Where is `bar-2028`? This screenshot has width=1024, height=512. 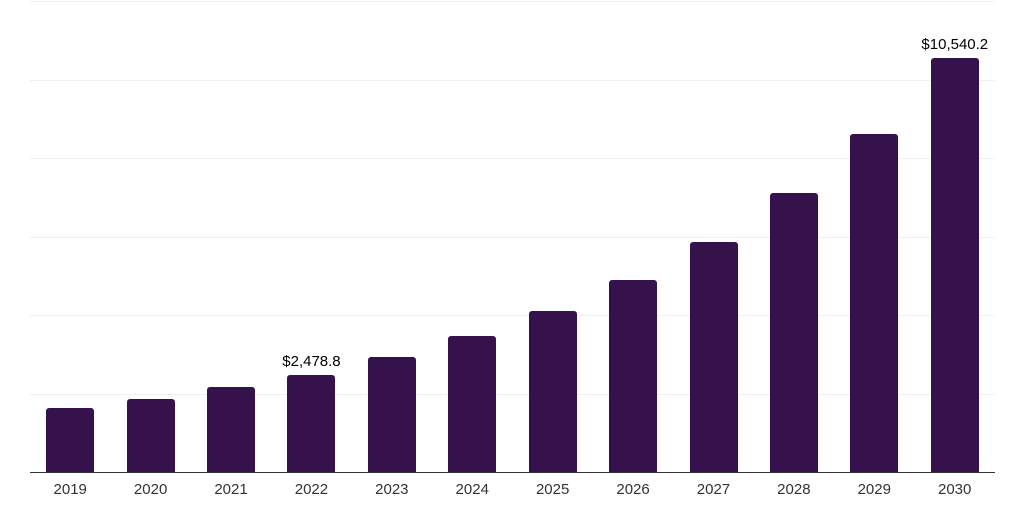 bar-2028 is located at coordinates (793, 332).